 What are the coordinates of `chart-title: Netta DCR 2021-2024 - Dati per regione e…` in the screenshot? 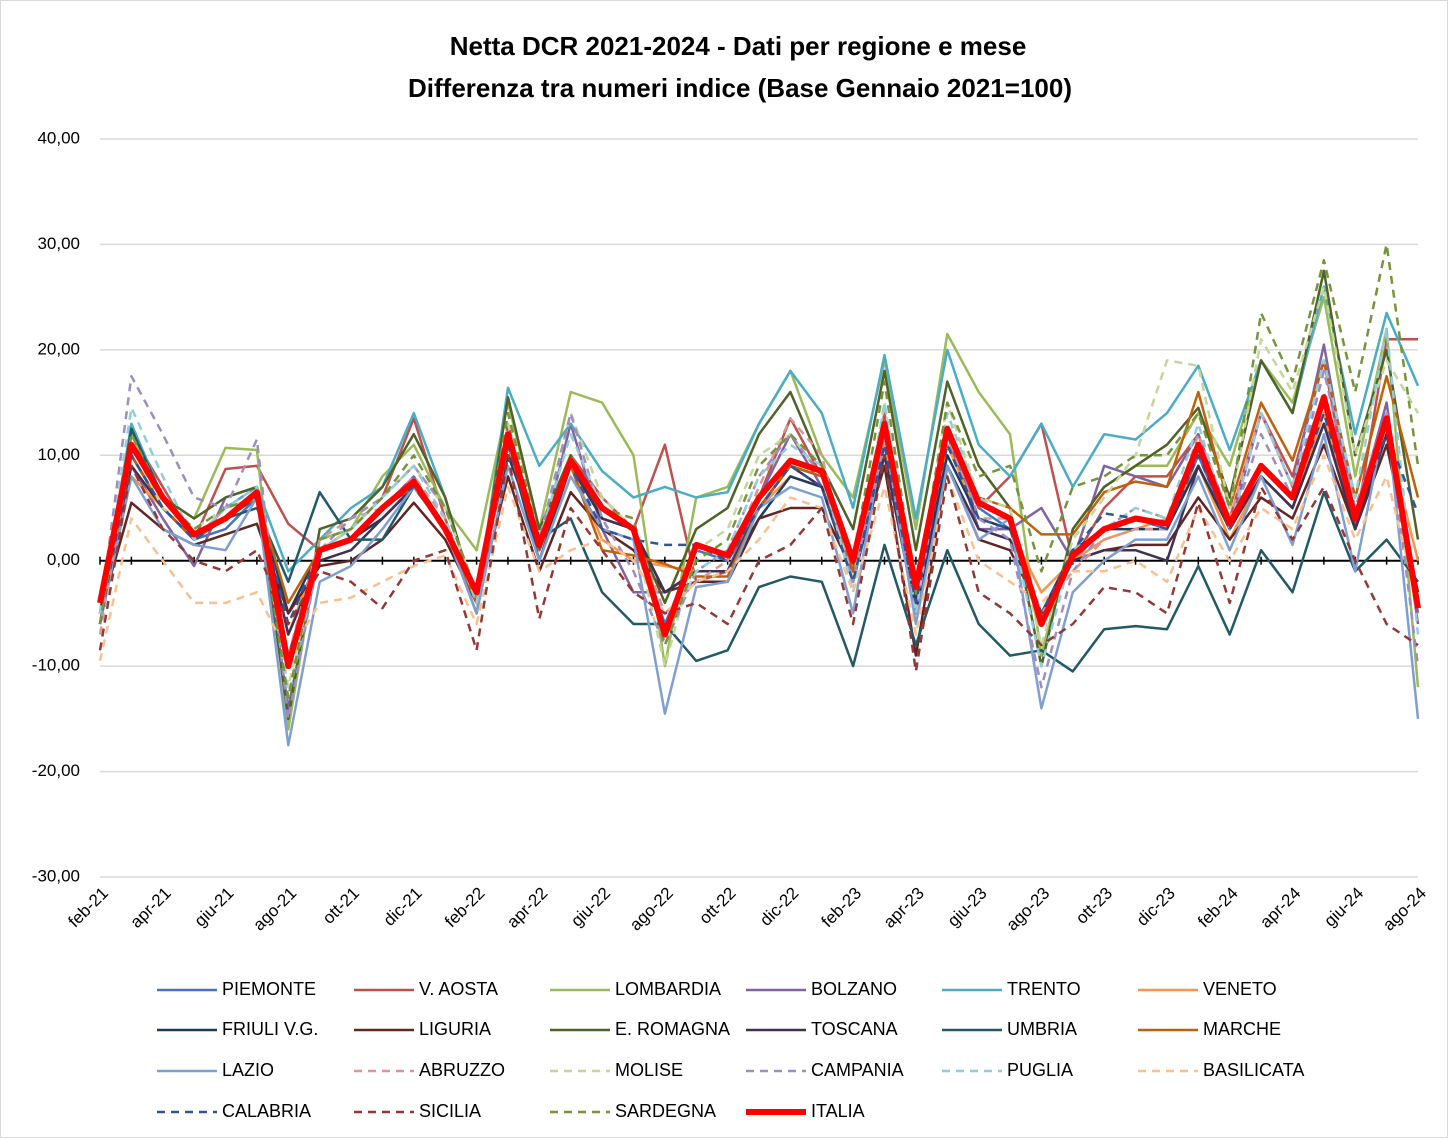 It's located at (738, 46).